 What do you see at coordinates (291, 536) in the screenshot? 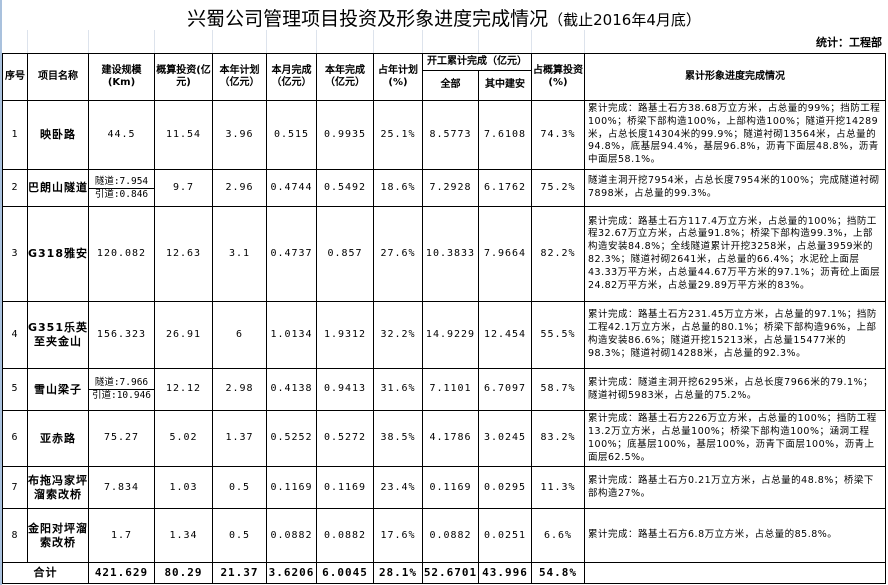
I see `cell-month-done: 0.0882` at bounding box center [291, 536].